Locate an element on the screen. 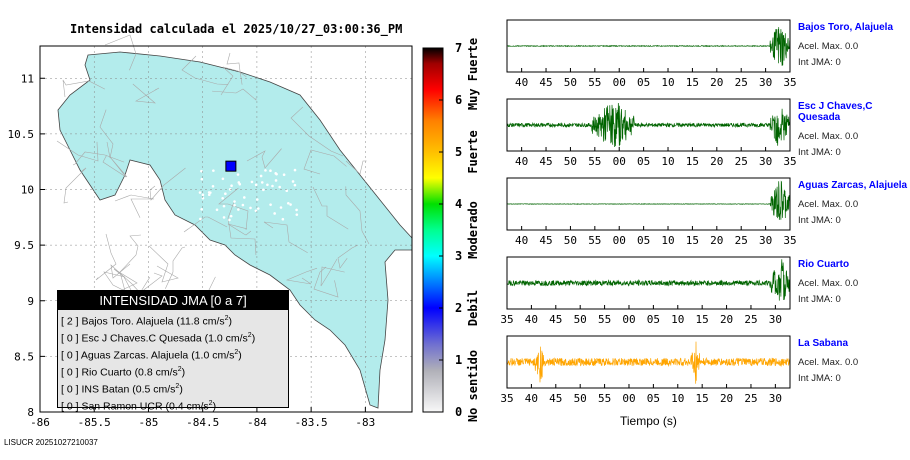 The width and height of the screenshot is (910, 460). station-info: Rio Cuarto Acel. Max. 0.0 Int JMA: 0 is located at coordinates (828, 282).